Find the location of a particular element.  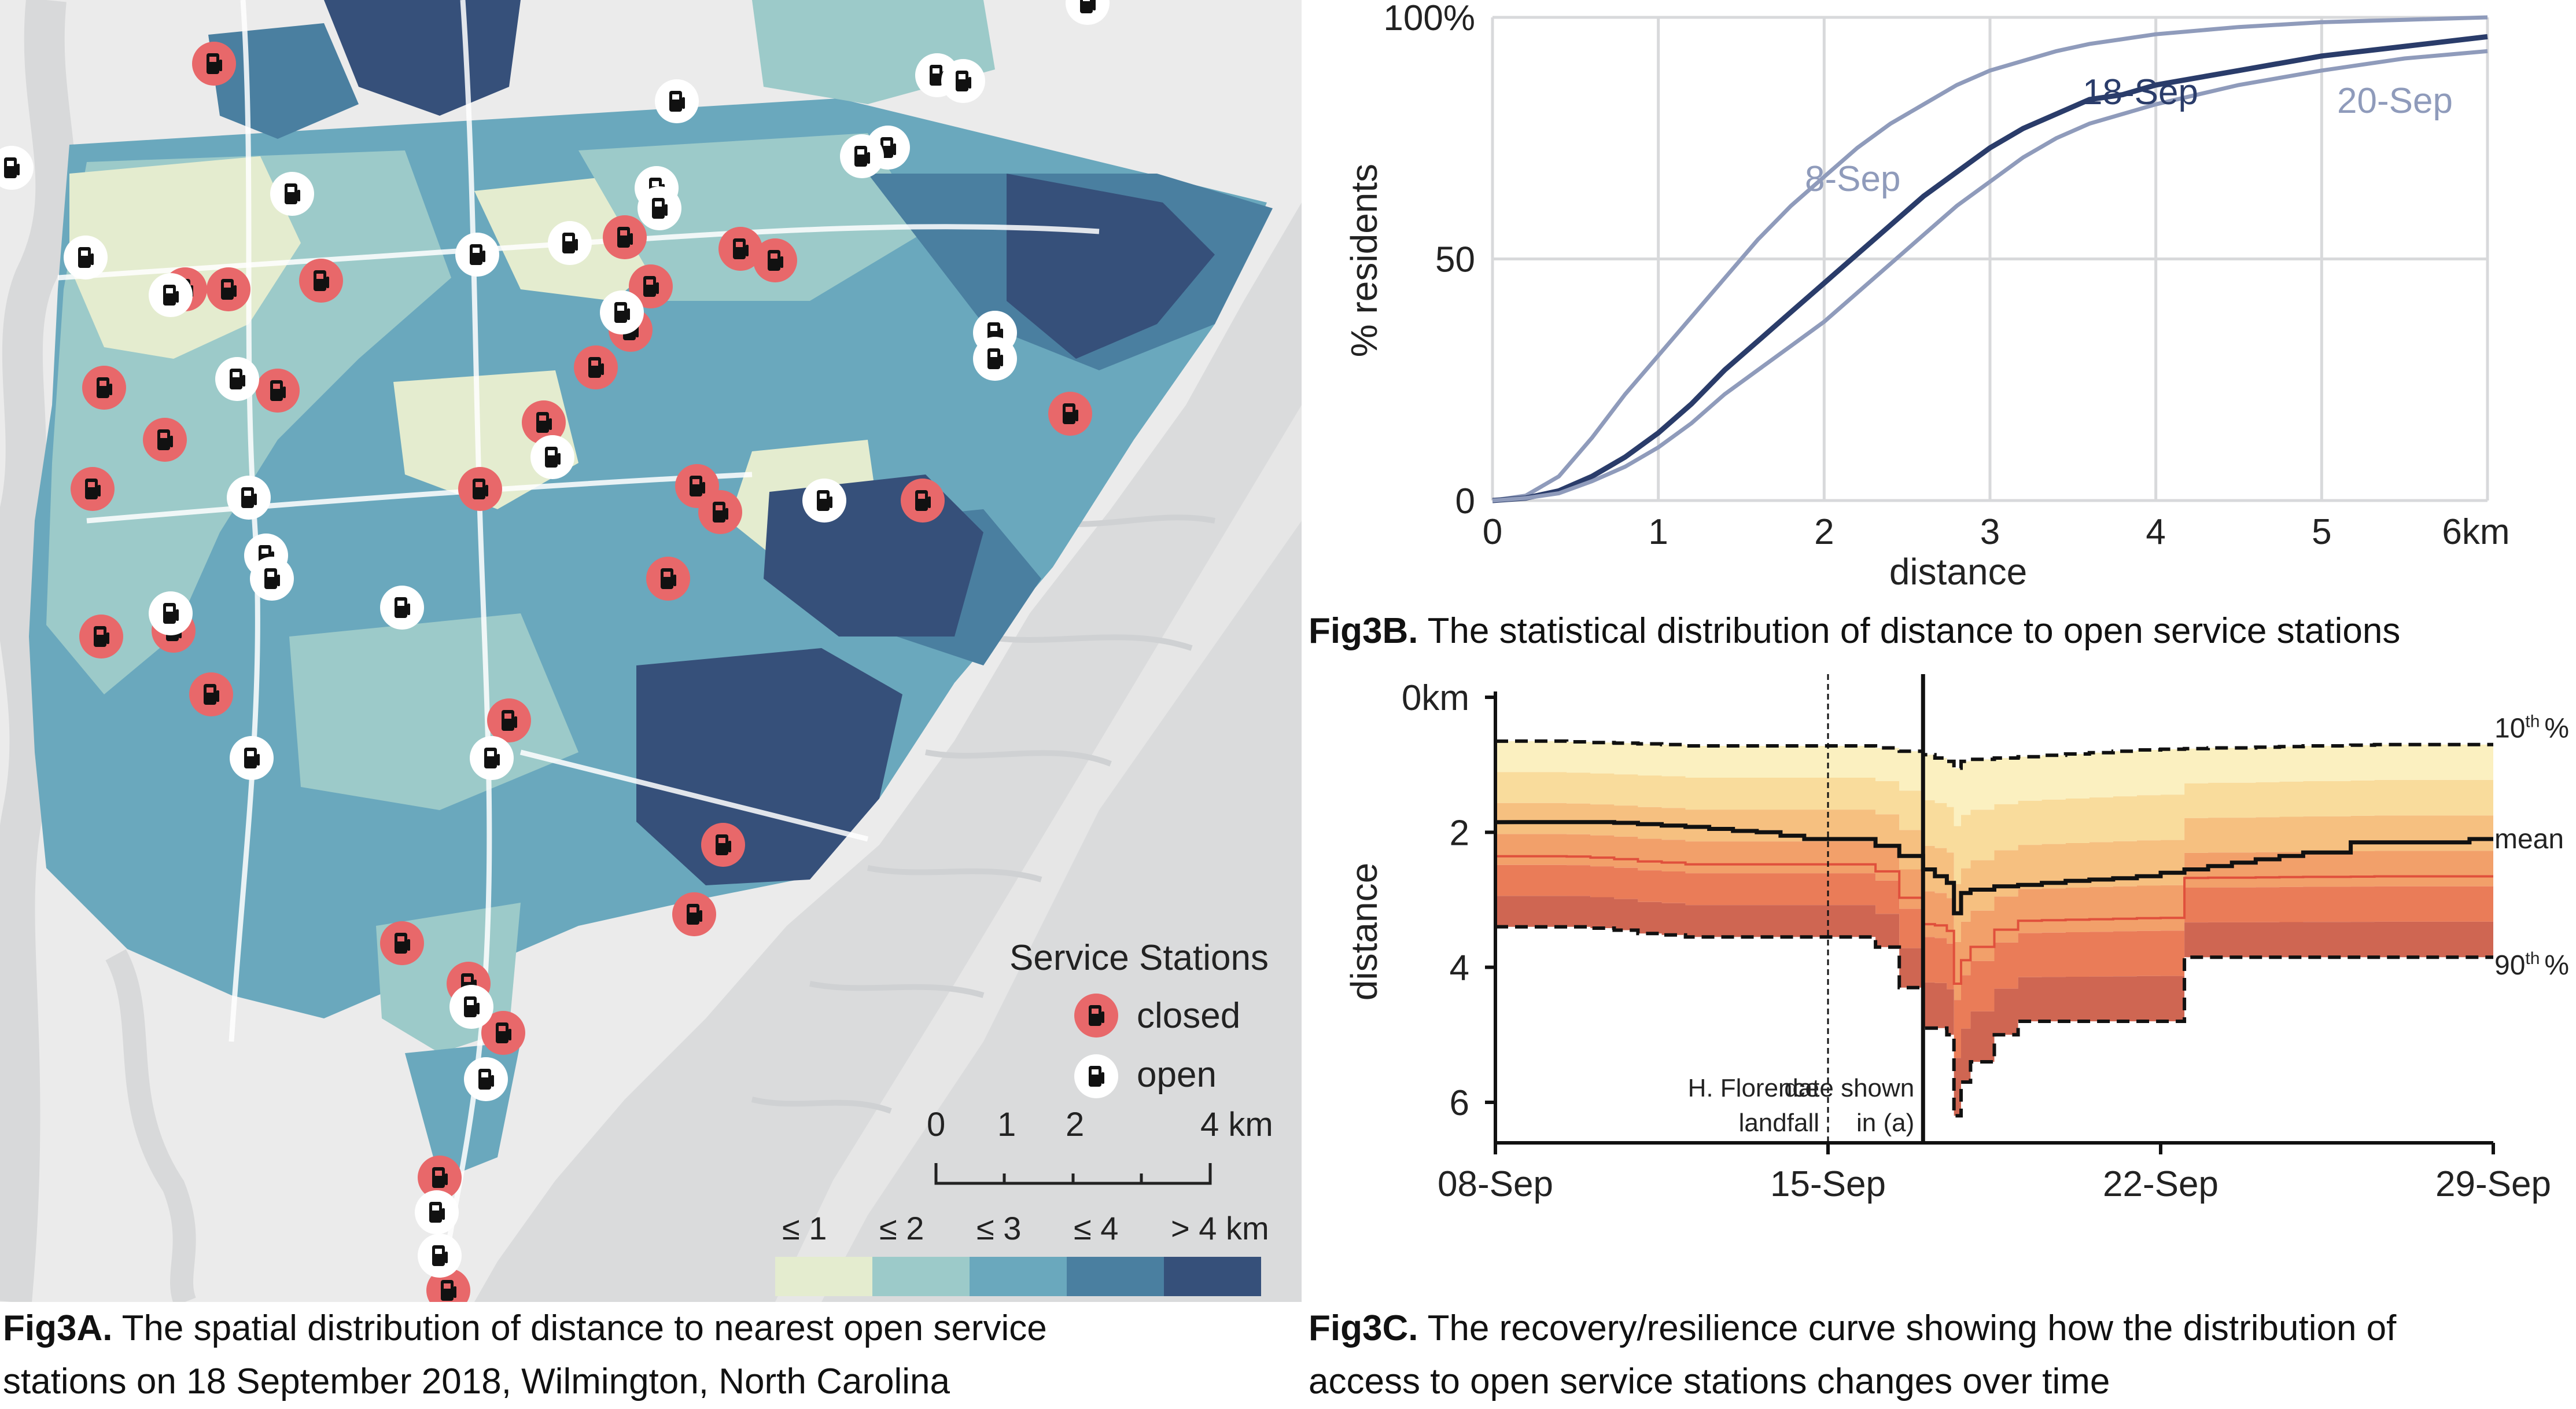

rec-y-tick: 2 is located at coordinates (1459, 833).